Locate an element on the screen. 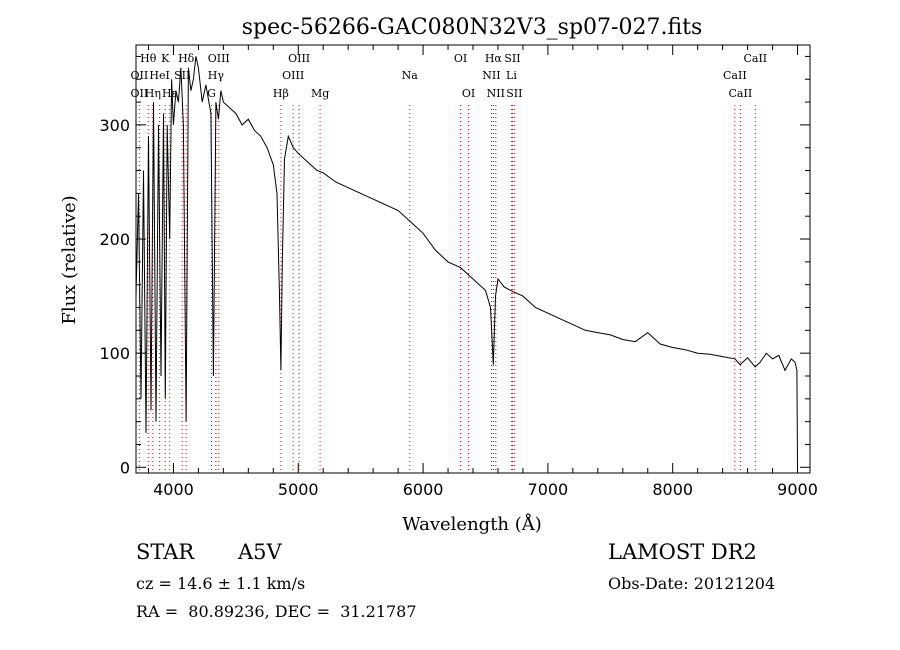  redshift-text: cz = 14.6 ± 1.1 km/s is located at coordinates (221, 583).